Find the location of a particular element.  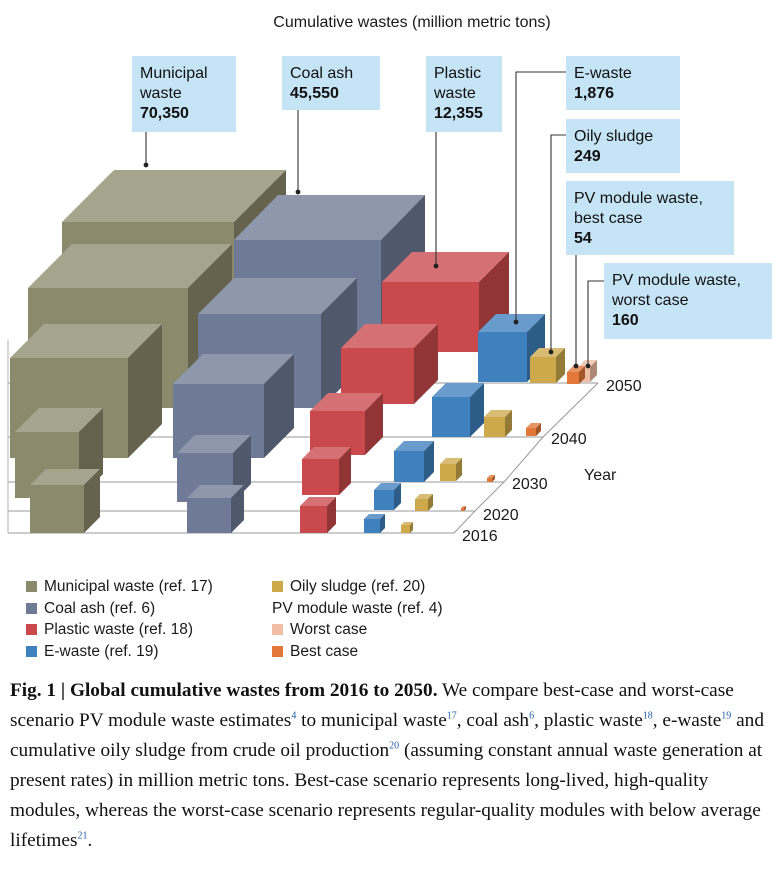

callout-oily-sludge: Oily sludge 249 is located at coordinates (623, 146).